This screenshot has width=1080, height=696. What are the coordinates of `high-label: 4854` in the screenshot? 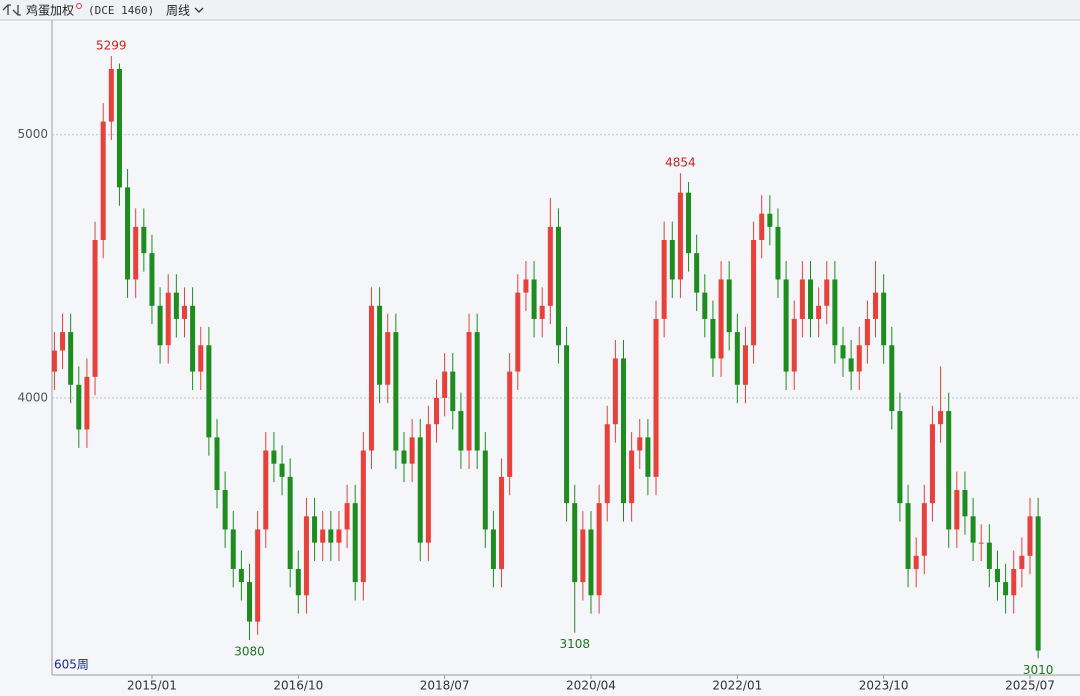 It's located at (680, 163).